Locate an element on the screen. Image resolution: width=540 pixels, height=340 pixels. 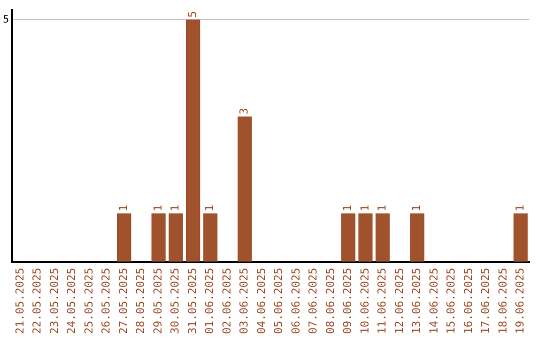
x-tick-label: 12.06.2025 is located at coordinates (399, 301).